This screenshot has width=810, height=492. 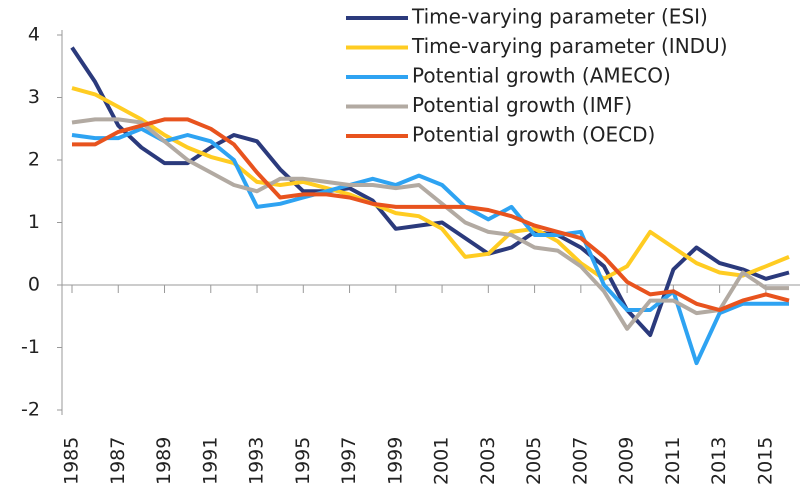 I want to click on y-tick-label: -1, so click(x=30, y=347).